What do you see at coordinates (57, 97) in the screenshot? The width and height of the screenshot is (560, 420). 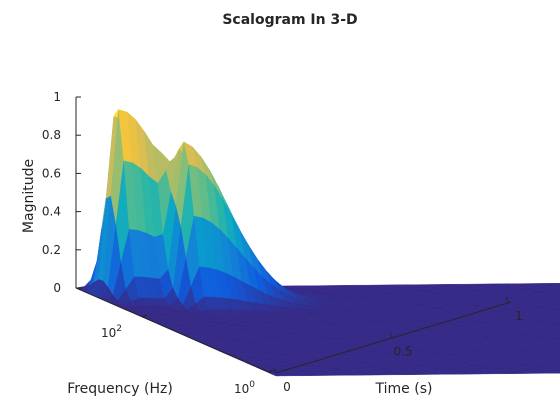 I see `z-tick-label: 1` at bounding box center [57, 97].